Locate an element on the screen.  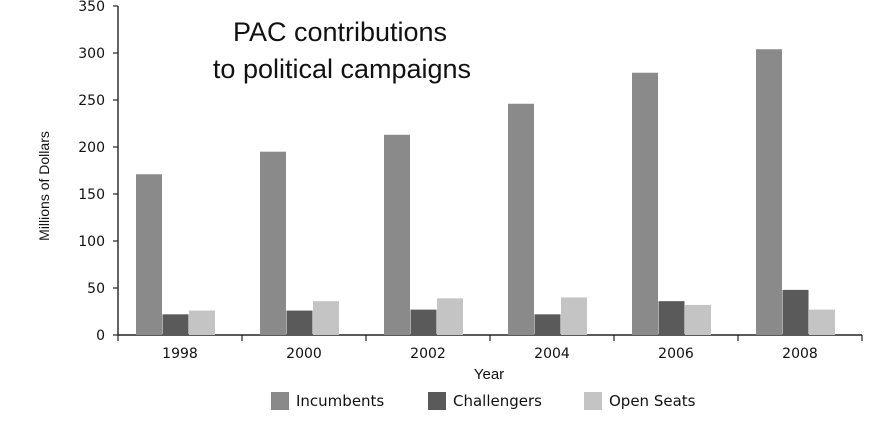
x-tick-label: 2000 is located at coordinates (304, 354).